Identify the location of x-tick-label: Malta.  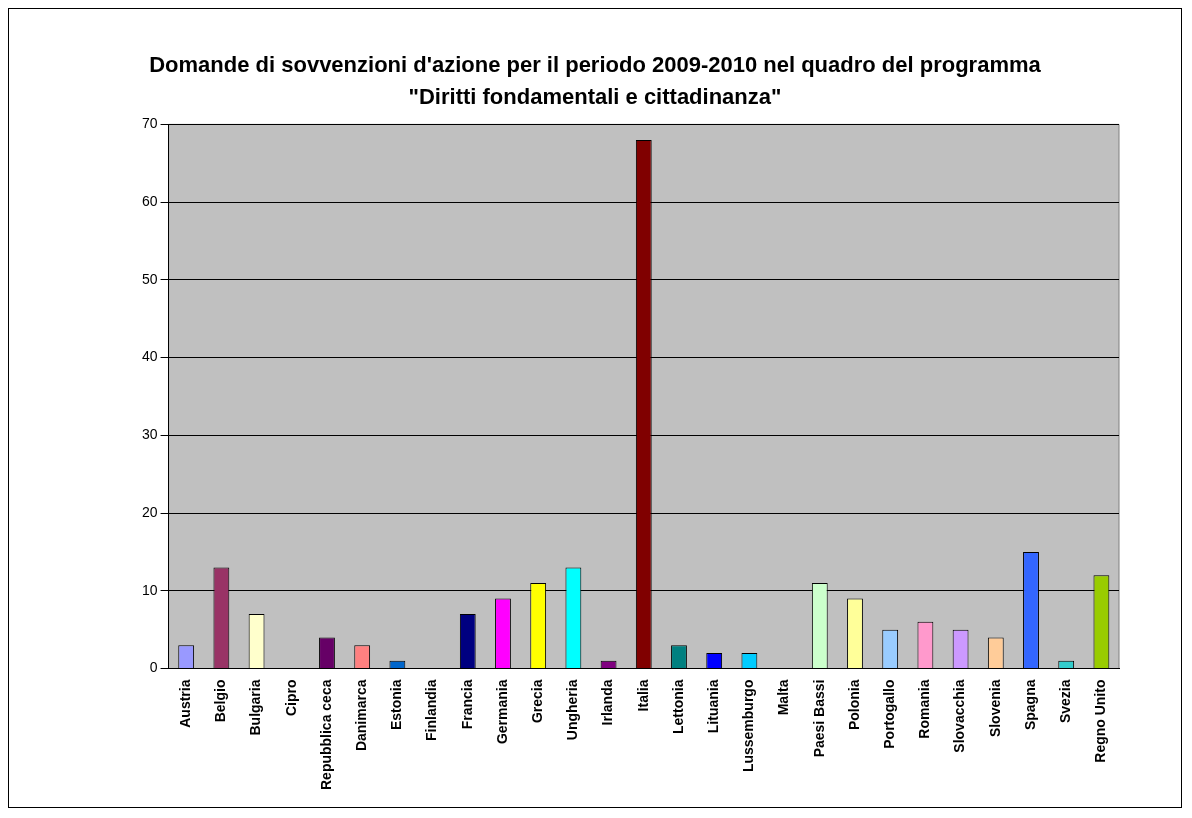
(783, 697).